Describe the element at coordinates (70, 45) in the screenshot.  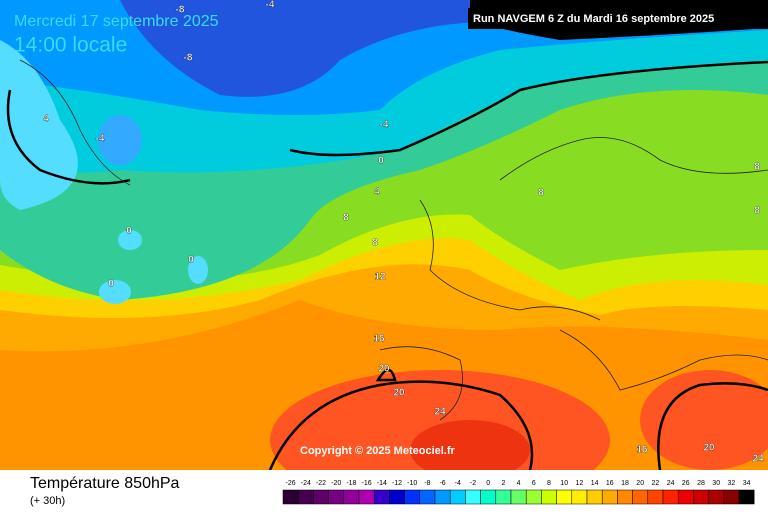
I see `forecast-time: 14:00 locale` at that location.